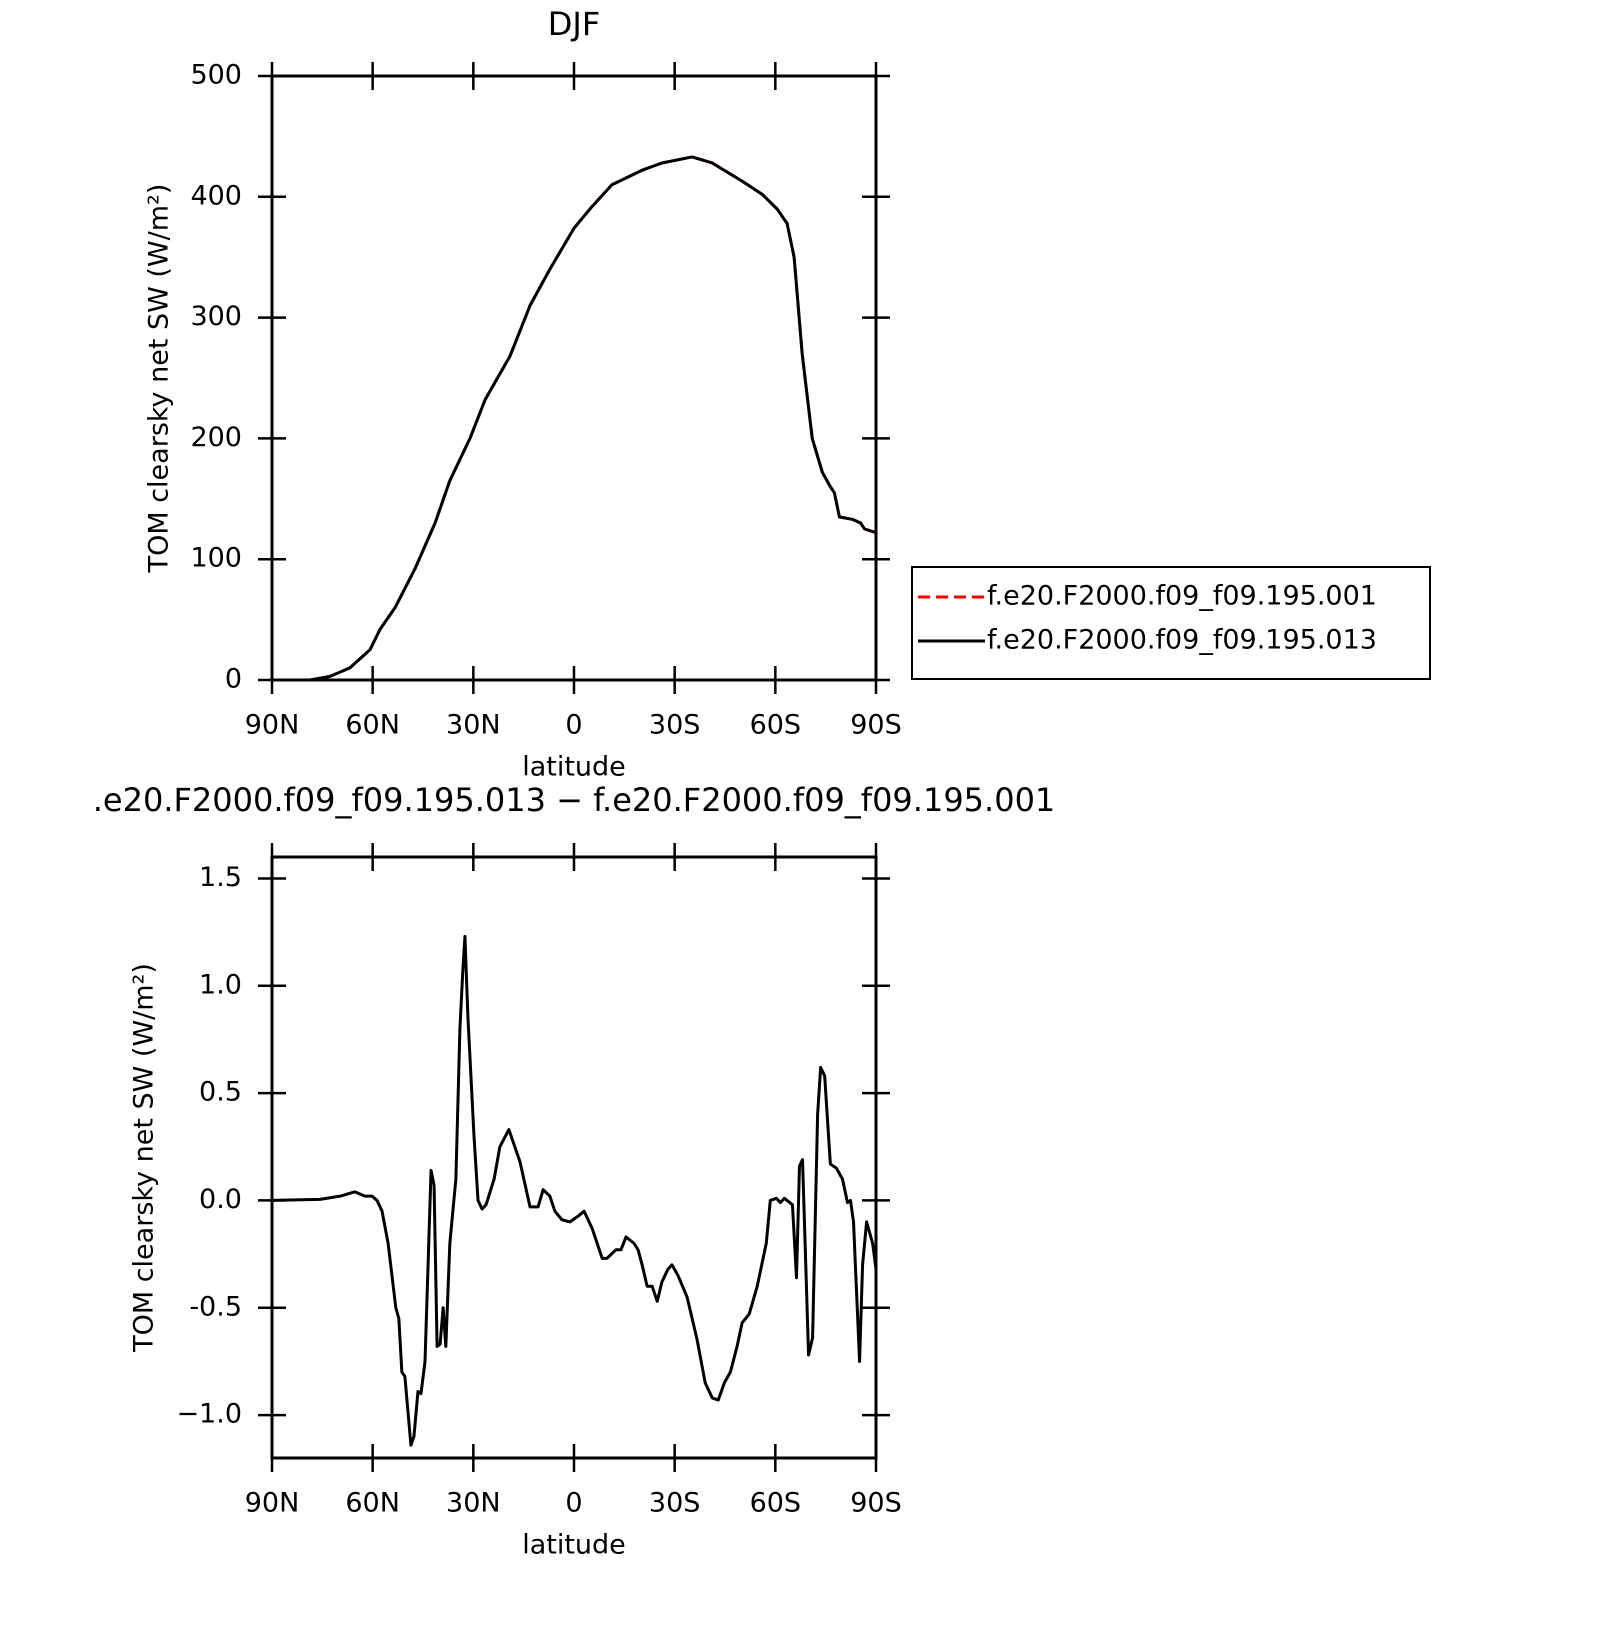 The height and width of the screenshot is (1635, 1599). What do you see at coordinates (216, 75) in the screenshot?
I see `y-tick-label: 500` at bounding box center [216, 75].